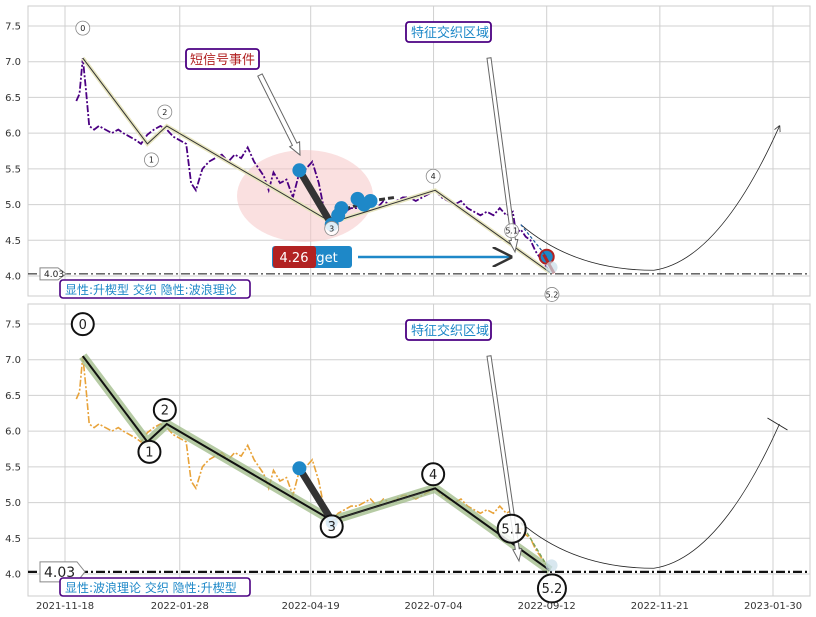 The width and height of the screenshot is (816, 617). Describe the element at coordinates (504, 459) in the screenshot. I see `feature-zone-arrow-bottom` at that location.